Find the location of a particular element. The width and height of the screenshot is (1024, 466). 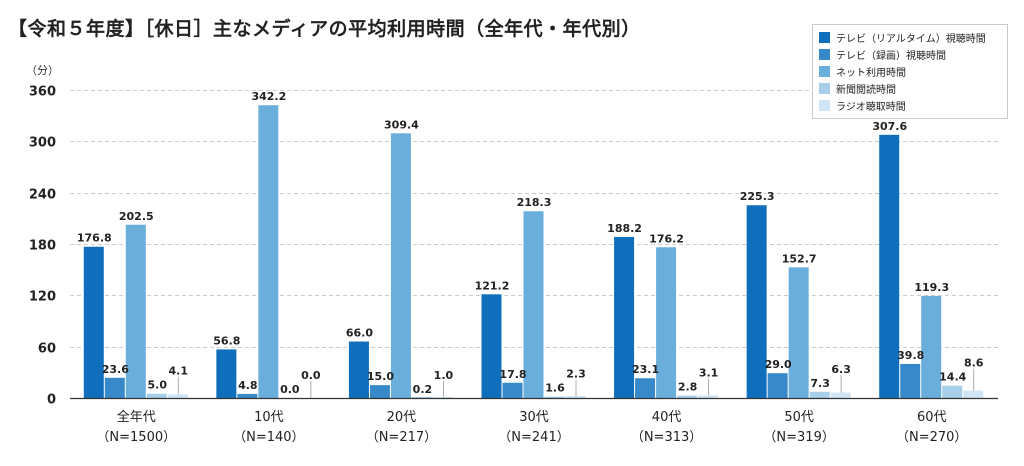

data-label: 66.0 is located at coordinates (359, 333).